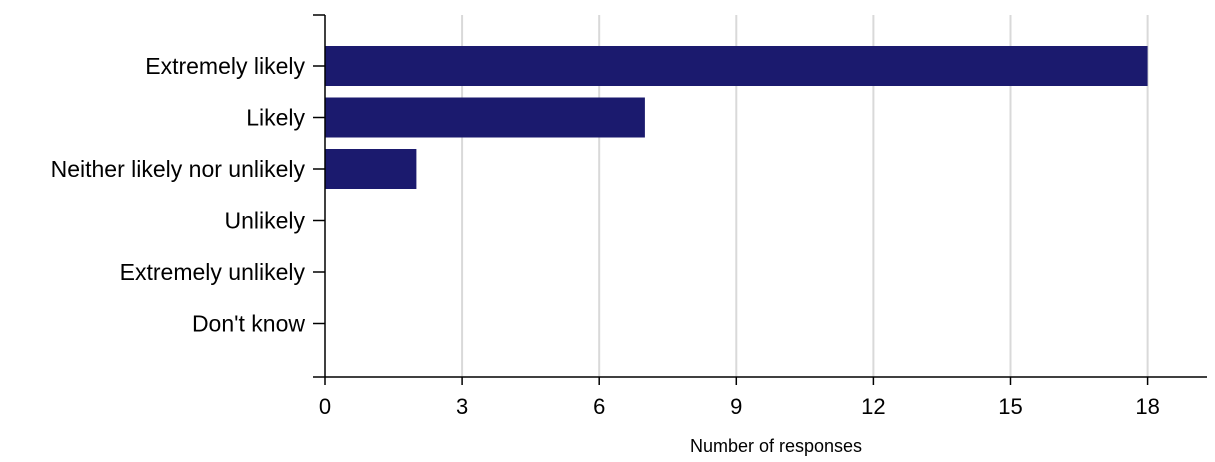  I want to click on x-tick-label: 12, so click(873, 406).